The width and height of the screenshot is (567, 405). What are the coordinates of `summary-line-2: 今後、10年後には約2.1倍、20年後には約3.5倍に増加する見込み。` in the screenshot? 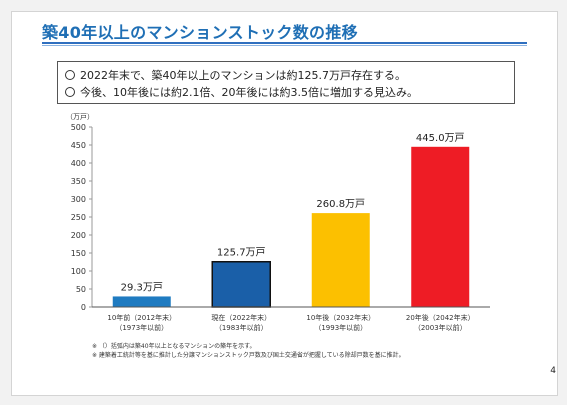 It's located at (241, 92).